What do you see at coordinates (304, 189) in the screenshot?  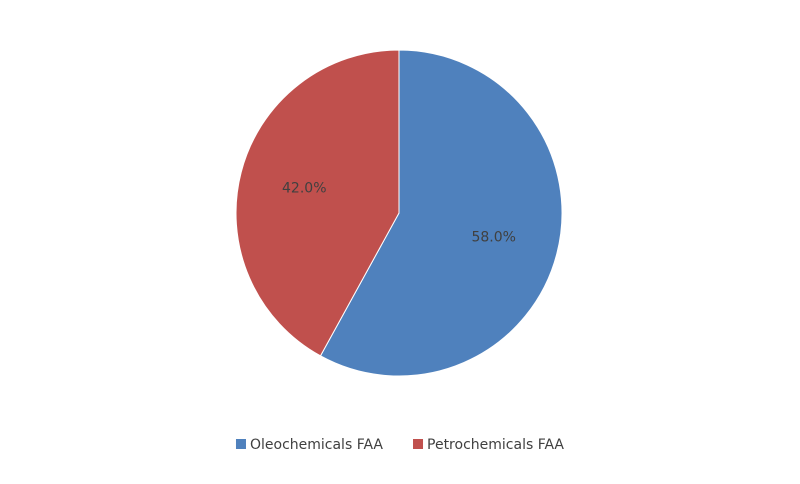 I see `data-label: 42.0%` at bounding box center [304, 189].